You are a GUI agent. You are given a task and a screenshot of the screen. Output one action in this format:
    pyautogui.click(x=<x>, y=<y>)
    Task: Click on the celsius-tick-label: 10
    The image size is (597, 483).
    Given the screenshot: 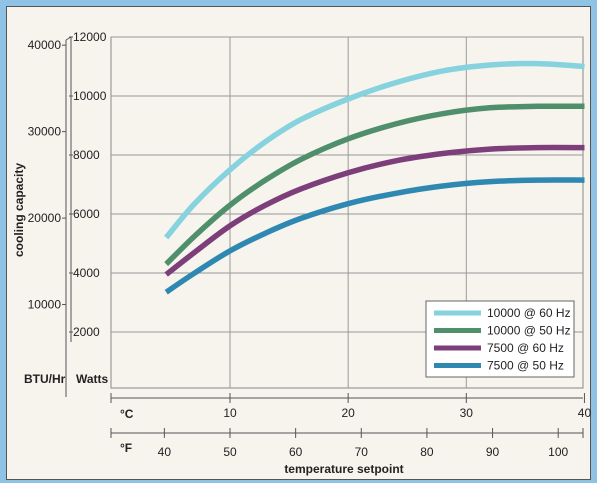 What is the action you would take?
    pyautogui.click(x=230, y=413)
    